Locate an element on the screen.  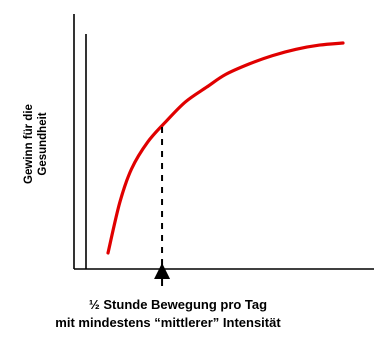
x-axis-label-line2: mit mindestens “mittlerer” Intensität is located at coordinates (168, 322).